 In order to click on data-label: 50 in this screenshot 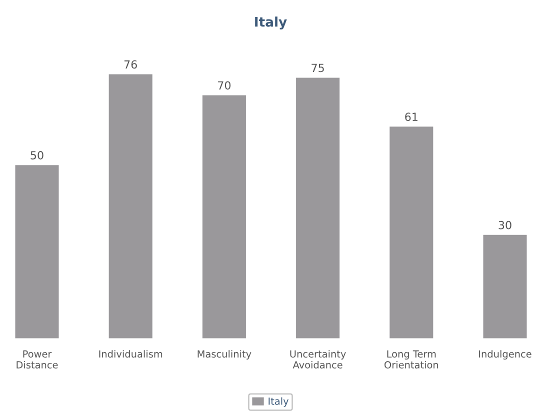, I will do `click(37, 155)`.